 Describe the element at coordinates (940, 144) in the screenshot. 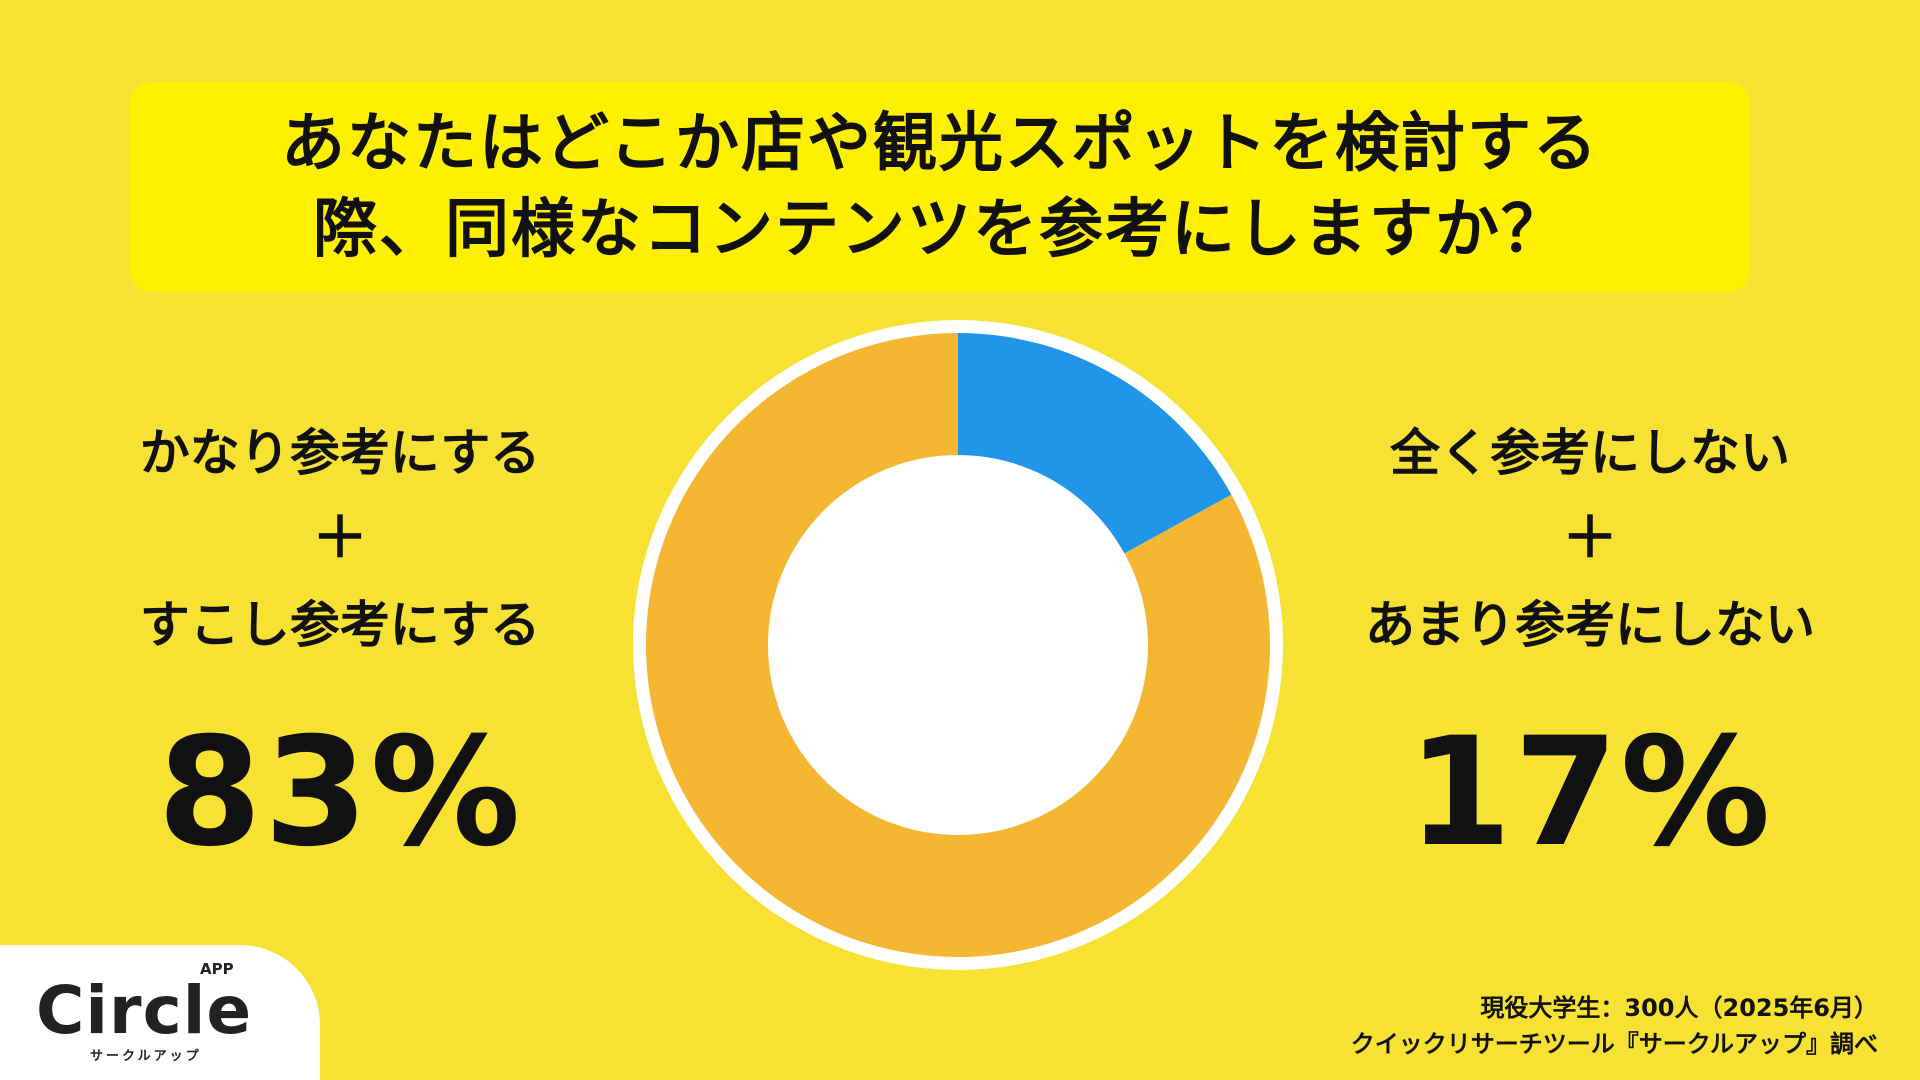

I see `title-line-1: あなたはどこか店や観光スポットを検討する` at that location.